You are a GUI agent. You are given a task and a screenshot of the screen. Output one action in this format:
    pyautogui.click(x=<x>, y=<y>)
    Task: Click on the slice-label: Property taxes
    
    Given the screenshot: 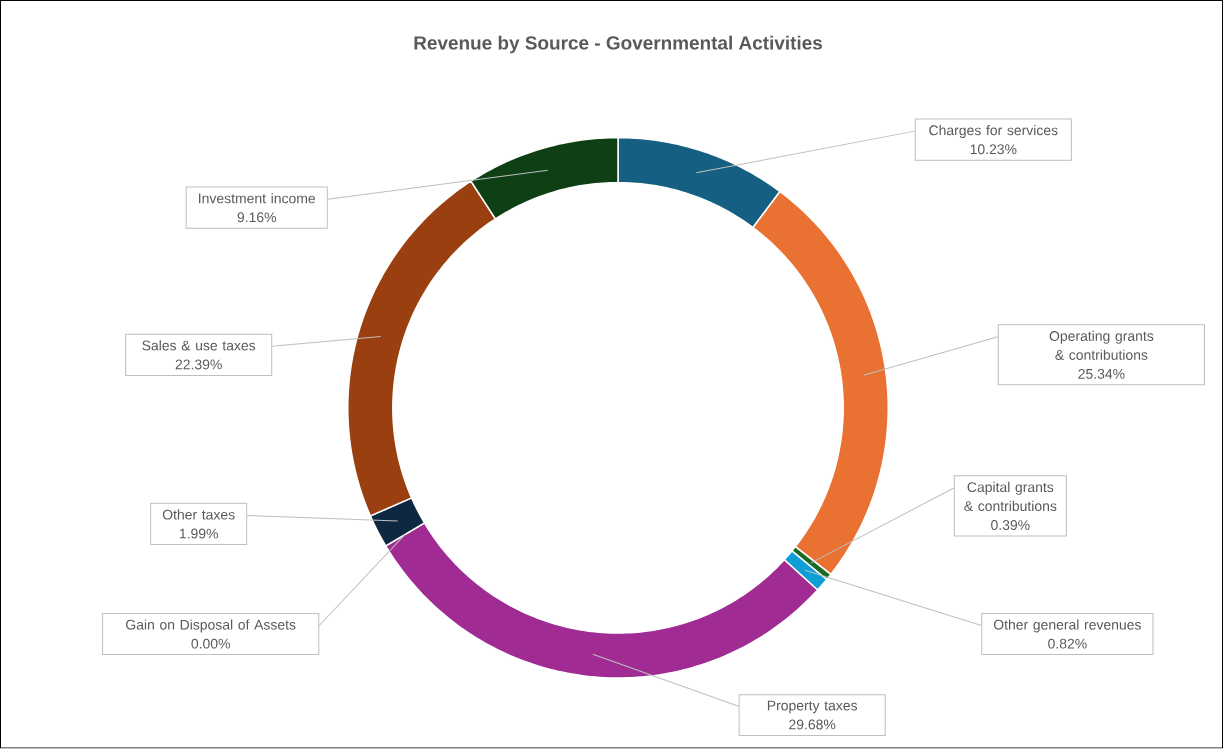 What is the action you would take?
    pyautogui.click(x=812, y=707)
    